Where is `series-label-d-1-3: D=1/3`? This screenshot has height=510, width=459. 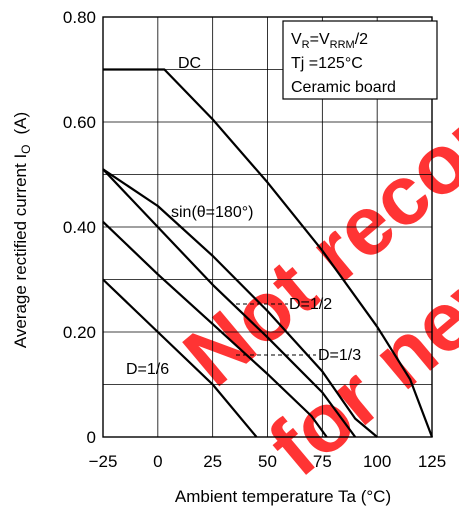 series-label-d-1-3: D=1/3 is located at coordinates (339, 355).